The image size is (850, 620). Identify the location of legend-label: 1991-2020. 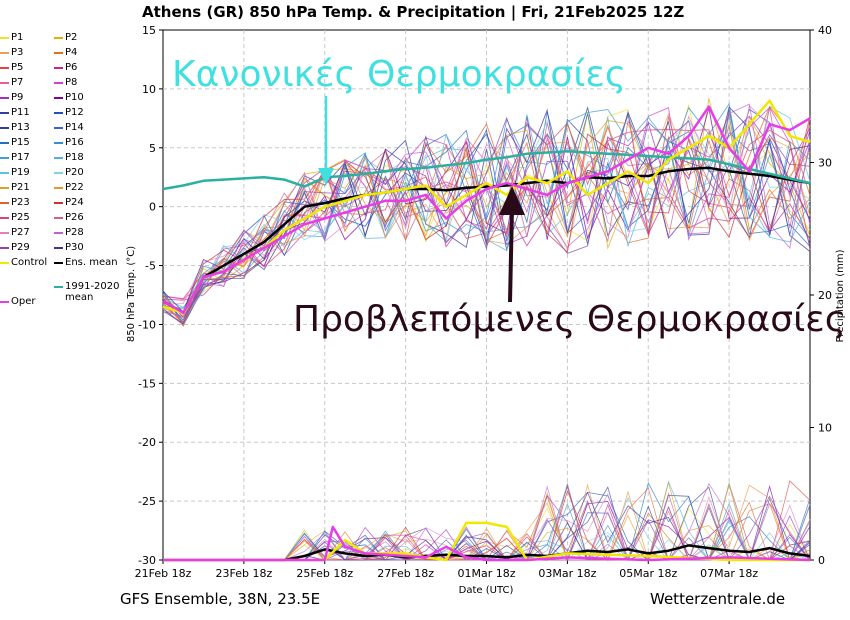
(92, 286).